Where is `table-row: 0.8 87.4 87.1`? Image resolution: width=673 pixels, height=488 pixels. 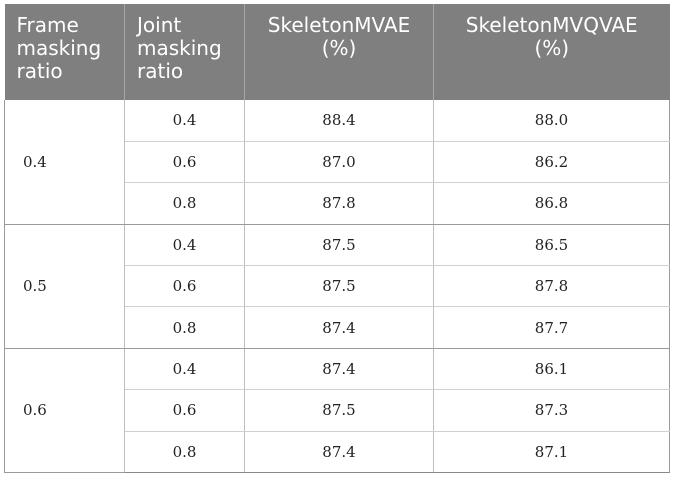
table-row: 0.8 87.4 87.1 is located at coordinates (337, 452).